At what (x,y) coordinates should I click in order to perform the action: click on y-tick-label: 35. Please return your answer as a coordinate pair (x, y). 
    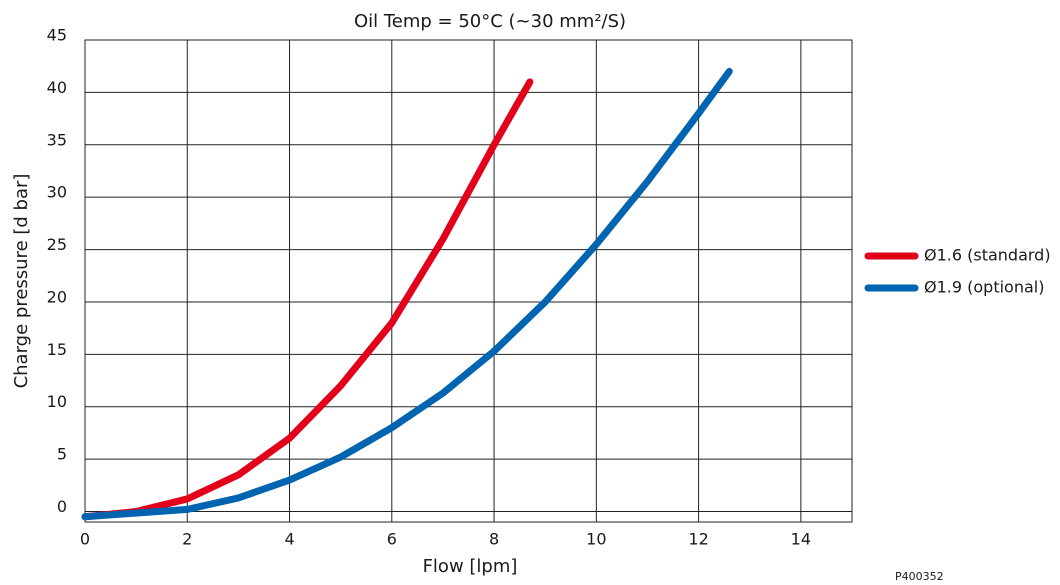
    Looking at the image, I should click on (57, 139).